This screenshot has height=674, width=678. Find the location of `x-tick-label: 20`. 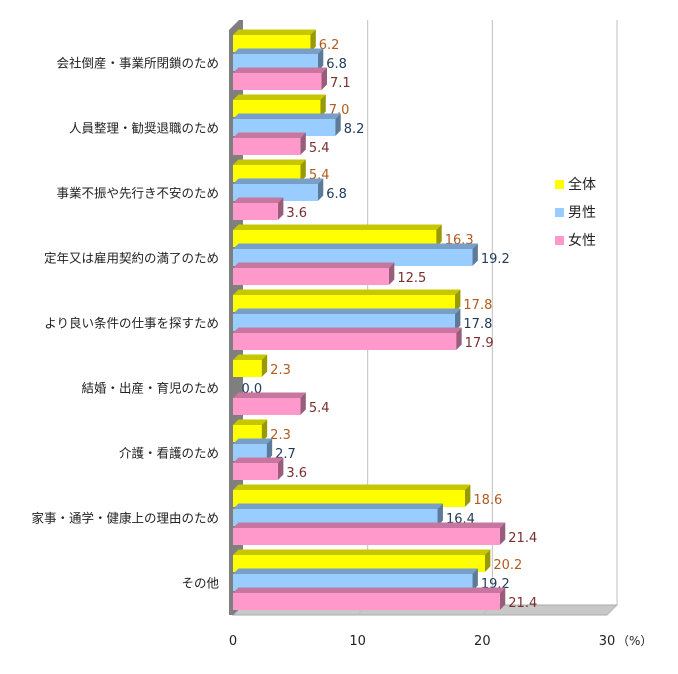

x-tick-label: 20 is located at coordinates (482, 641).